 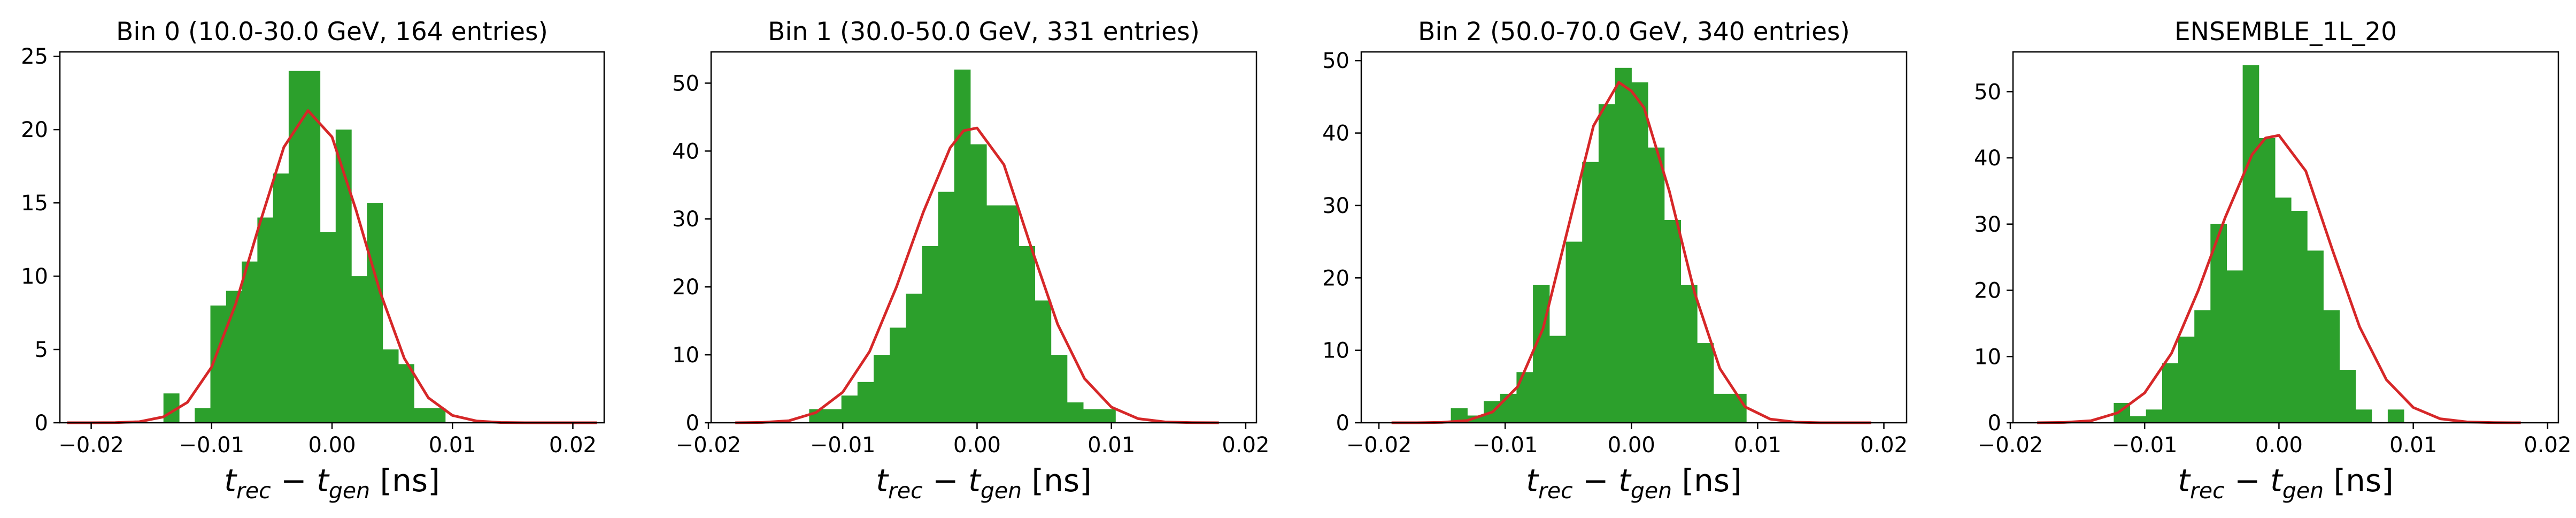 I want to click on y-tick-label: 5, so click(x=42, y=350).